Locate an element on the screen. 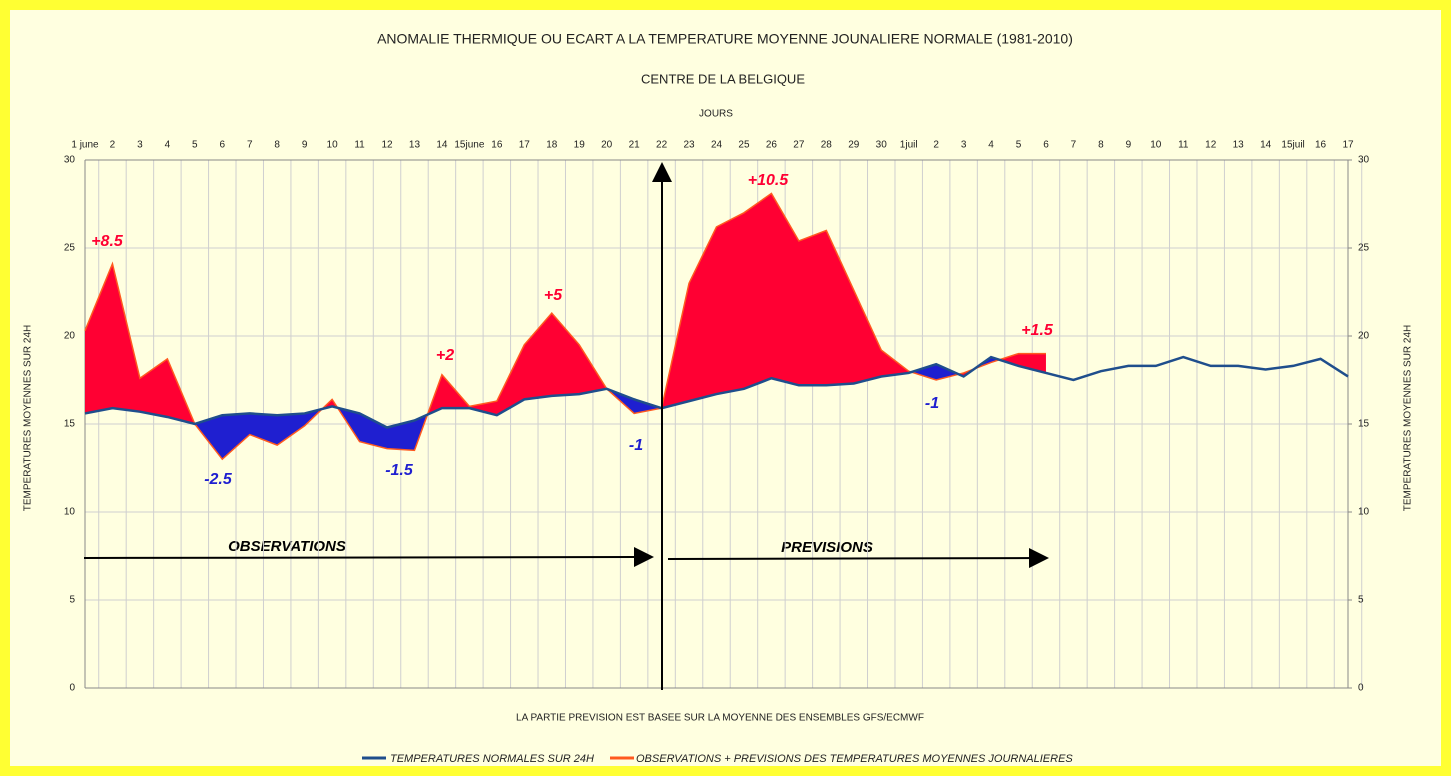 The image size is (1451, 776). x-tick-label: 30 is located at coordinates (882, 145).